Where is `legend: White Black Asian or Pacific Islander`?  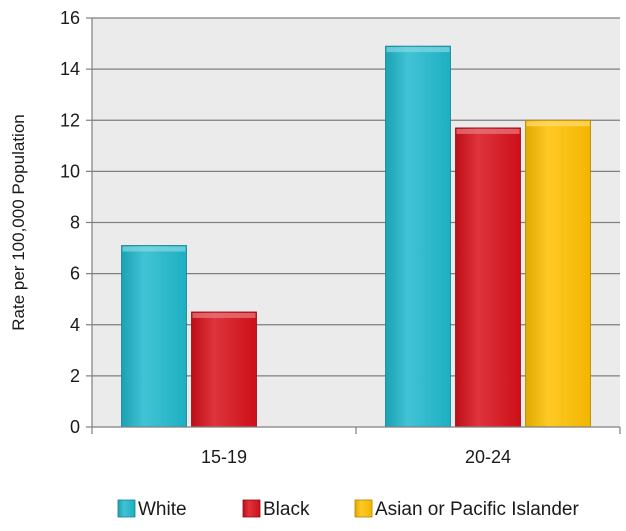 legend: White Black Asian or Pacific Islander is located at coordinates (348, 509).